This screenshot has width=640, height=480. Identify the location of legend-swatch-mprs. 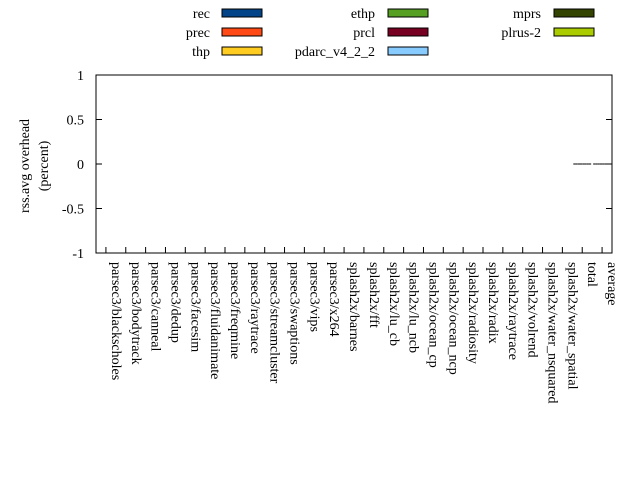
(574, 13).